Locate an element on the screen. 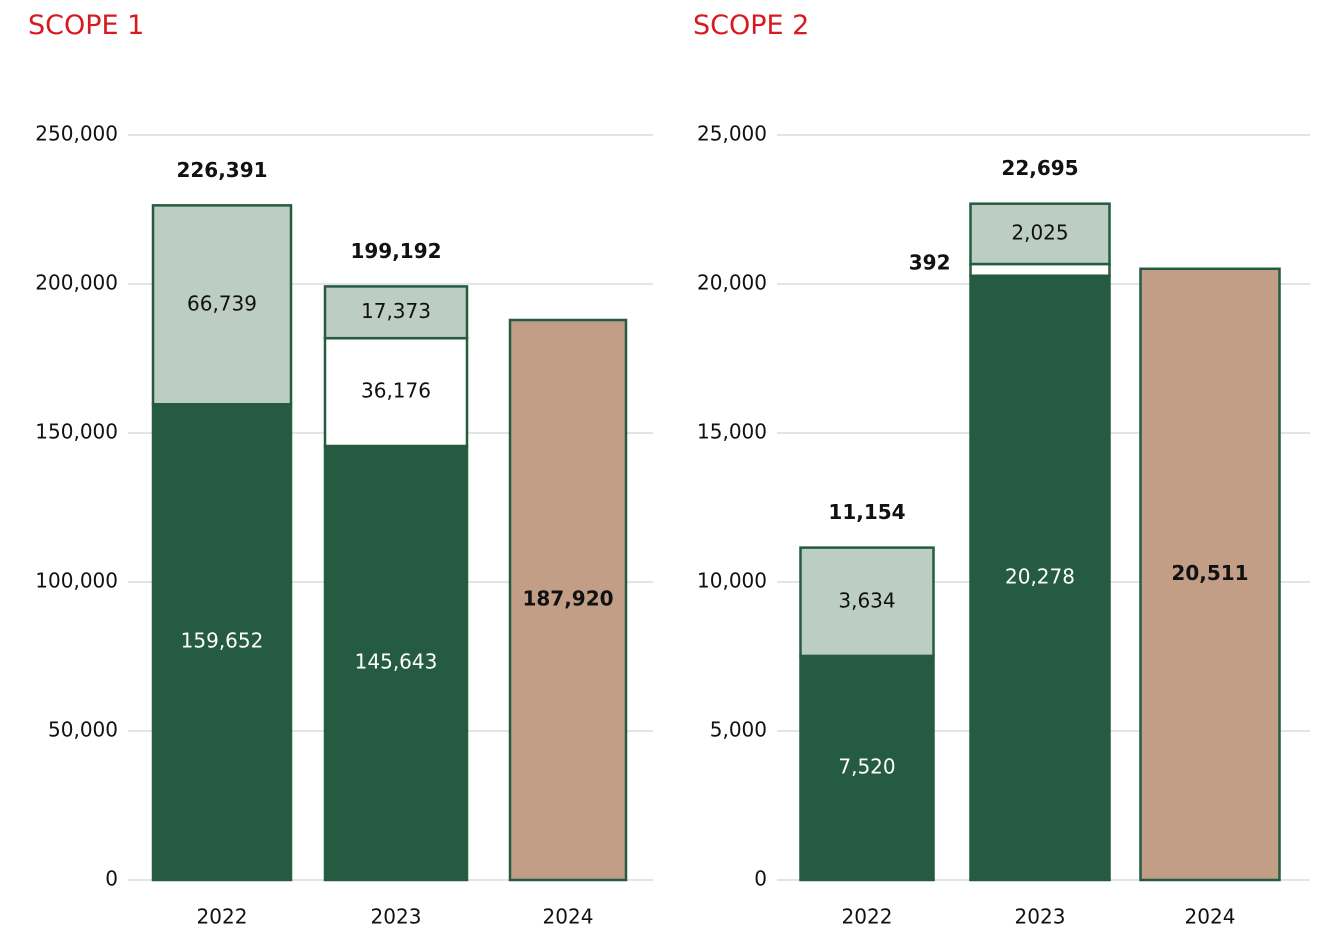 Image resolution: width=1323 pixels, height=930 pixels. total-label: 22,695 is located at coordinates (1039, 168).